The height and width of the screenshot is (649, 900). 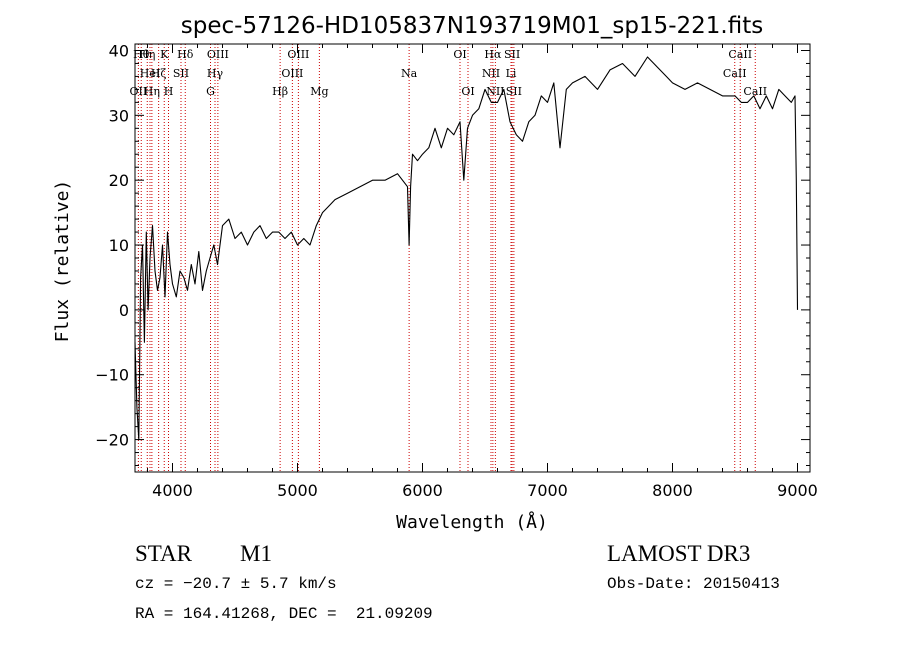 What do you see at coordinates (185, 54) in the screenshot?
I see `line-marker-label-9: Hδ` at bounding box center [185, 54].